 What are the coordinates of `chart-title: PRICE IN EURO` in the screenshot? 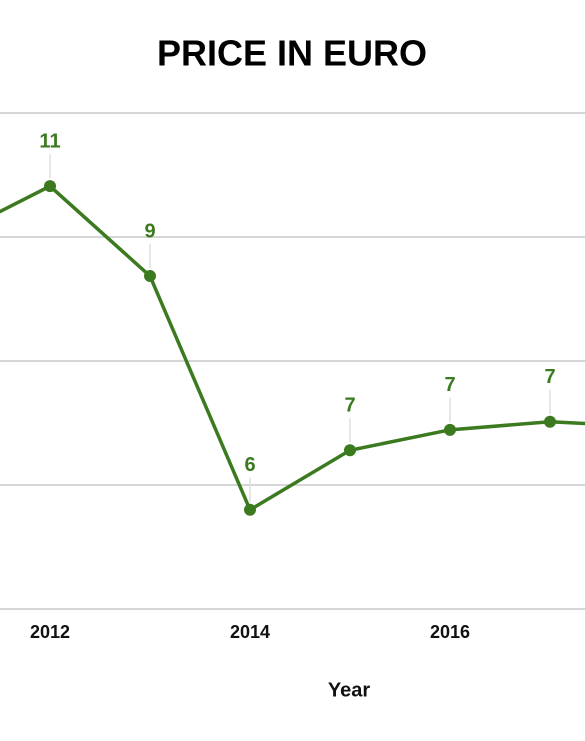 It's located at (292, 53).